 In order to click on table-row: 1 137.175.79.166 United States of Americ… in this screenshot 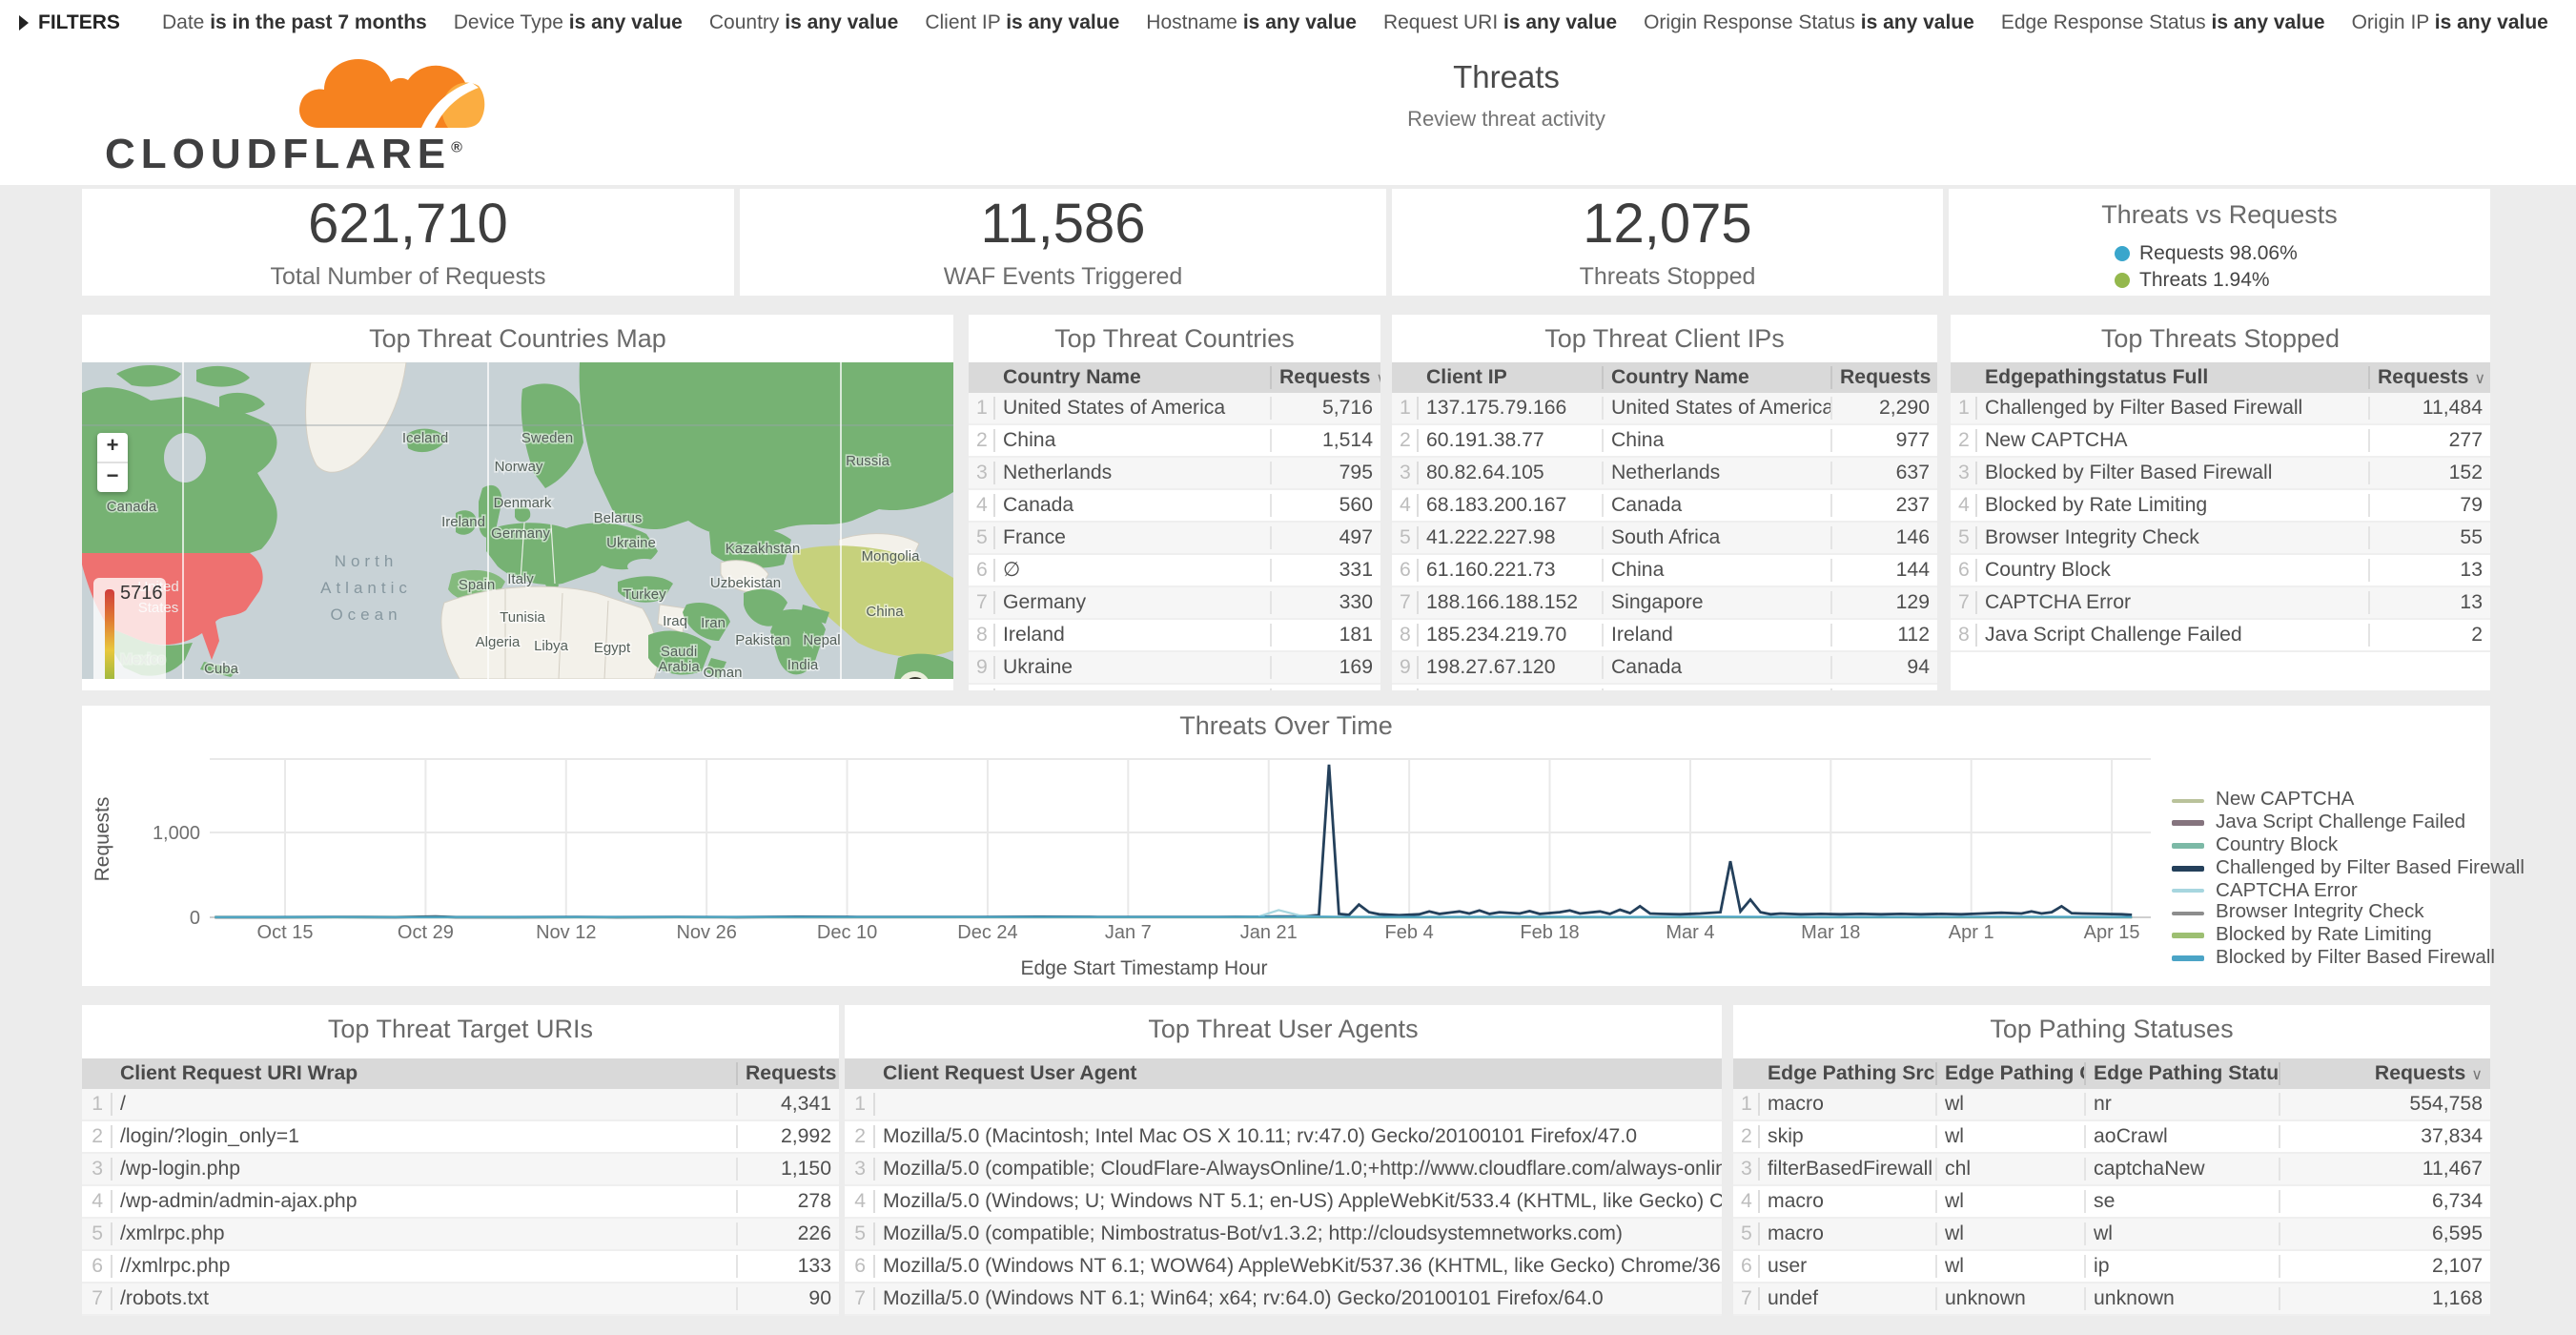, I will do `click(1665, 409)`.